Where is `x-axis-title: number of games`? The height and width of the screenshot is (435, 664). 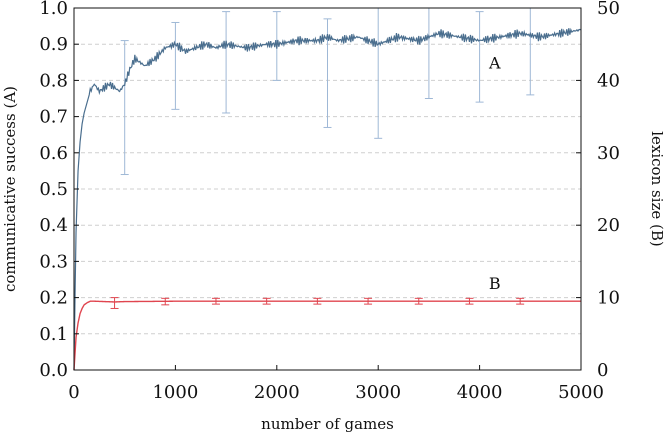
x-axis-title: number of games is located at coordinates (327, 424).